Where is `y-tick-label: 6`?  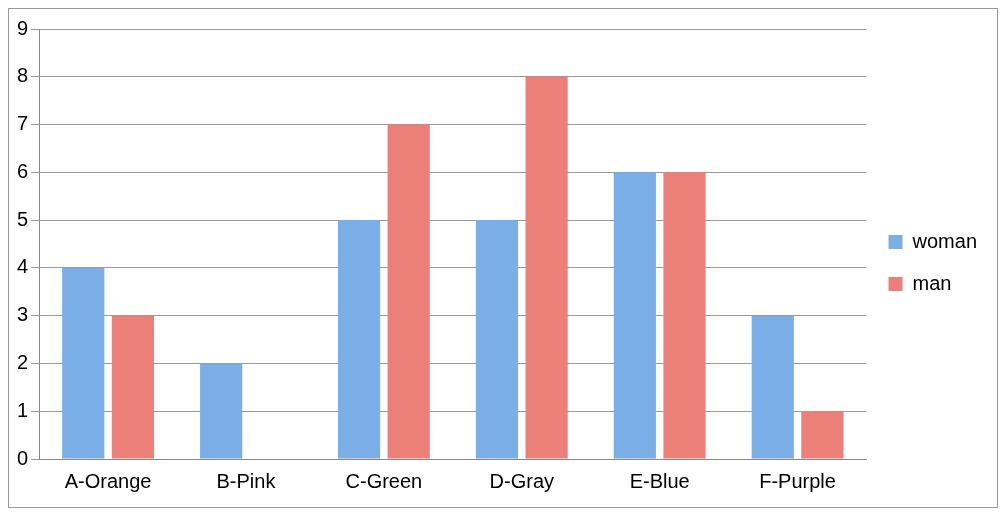 y-tick-label: 6 is located at coordinates (23, 170).